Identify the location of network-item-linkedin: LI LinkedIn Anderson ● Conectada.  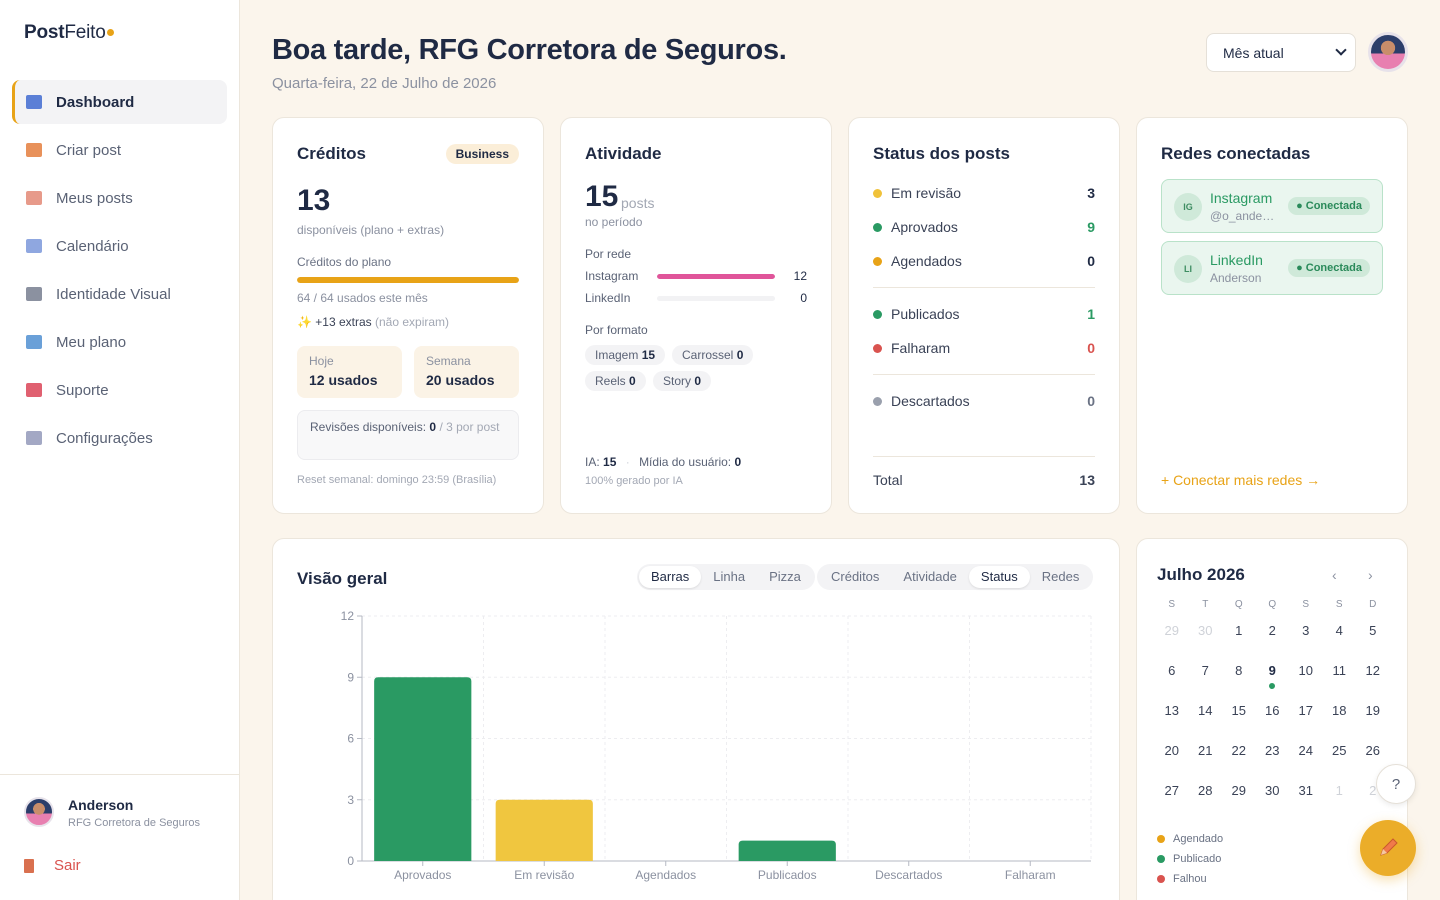
(1272, 268).